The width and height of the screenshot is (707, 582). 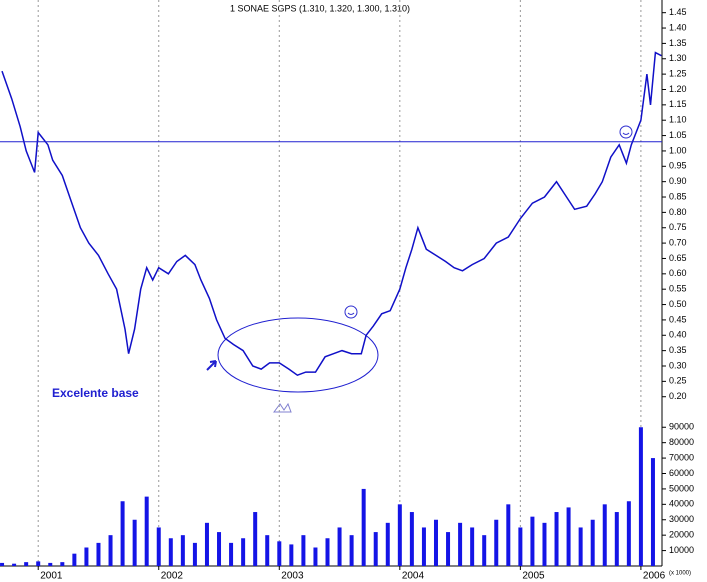 What do you see at coordinates (678, 289) in the screenshot?
I see `y-tick-label: 0.55` at bounding box center [678, 289].